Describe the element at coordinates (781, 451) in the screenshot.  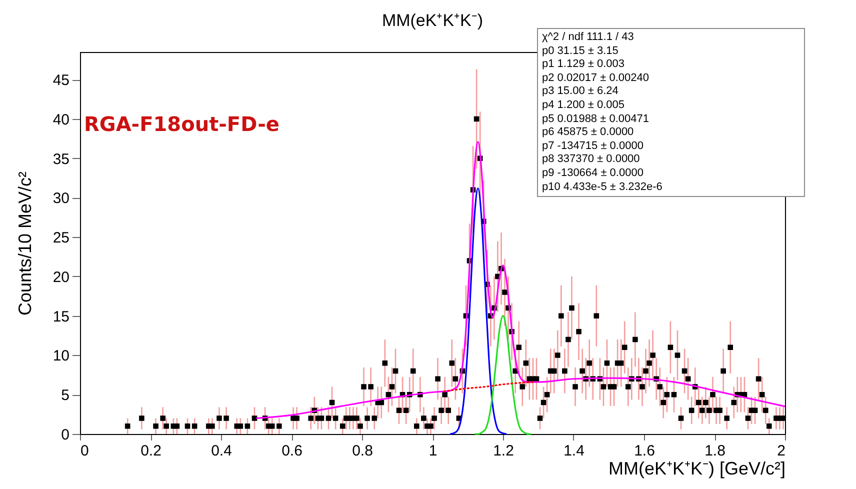
I see `x-tick-label: 2` at that location.